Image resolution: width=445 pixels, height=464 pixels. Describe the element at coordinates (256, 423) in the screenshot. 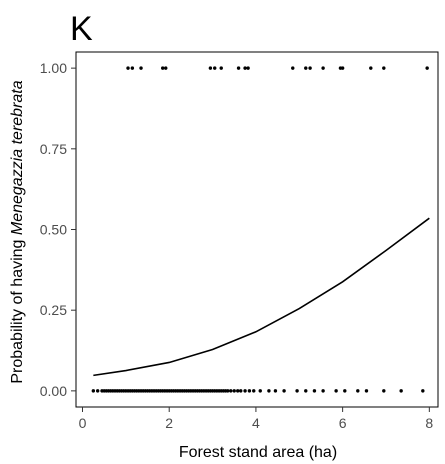

I see `x-tick-label: 4` at that location.